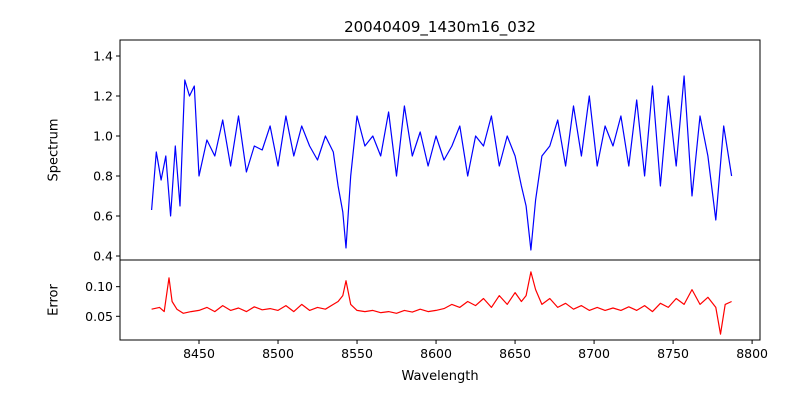  What do you see at coordinates (103, 56) in the screenshot?
I see `y-tick-label: 1.4` at bounding box center [103, 56].